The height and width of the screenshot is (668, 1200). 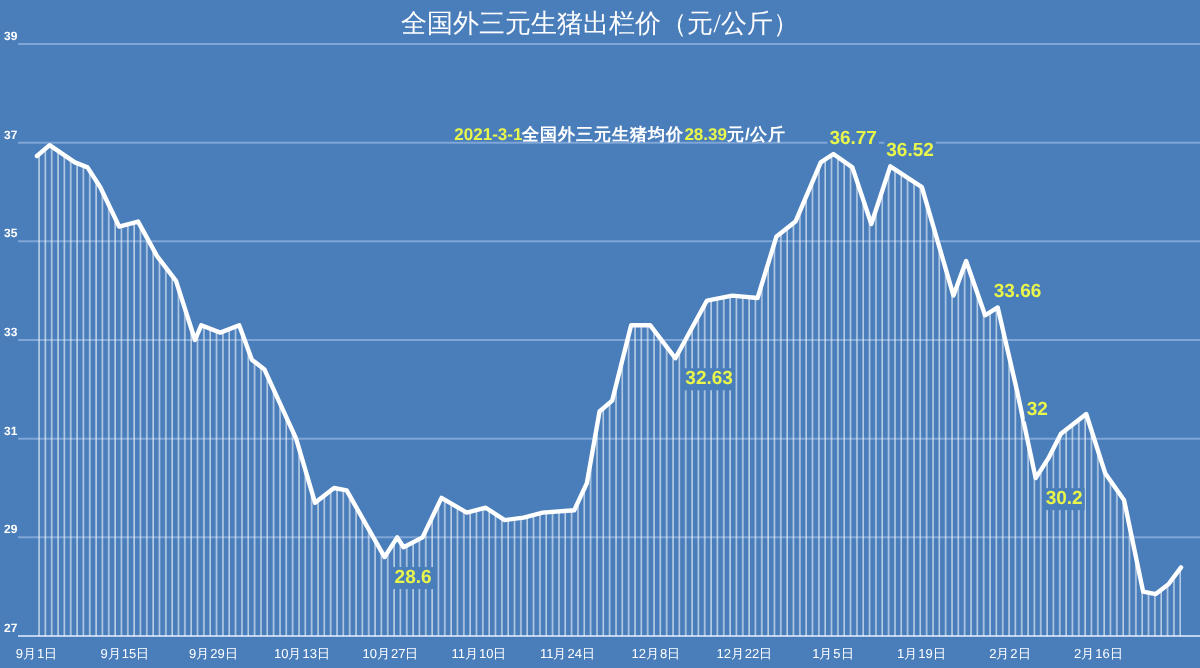 I want to click on annotation: 36.52, so click(x=910, y=151).